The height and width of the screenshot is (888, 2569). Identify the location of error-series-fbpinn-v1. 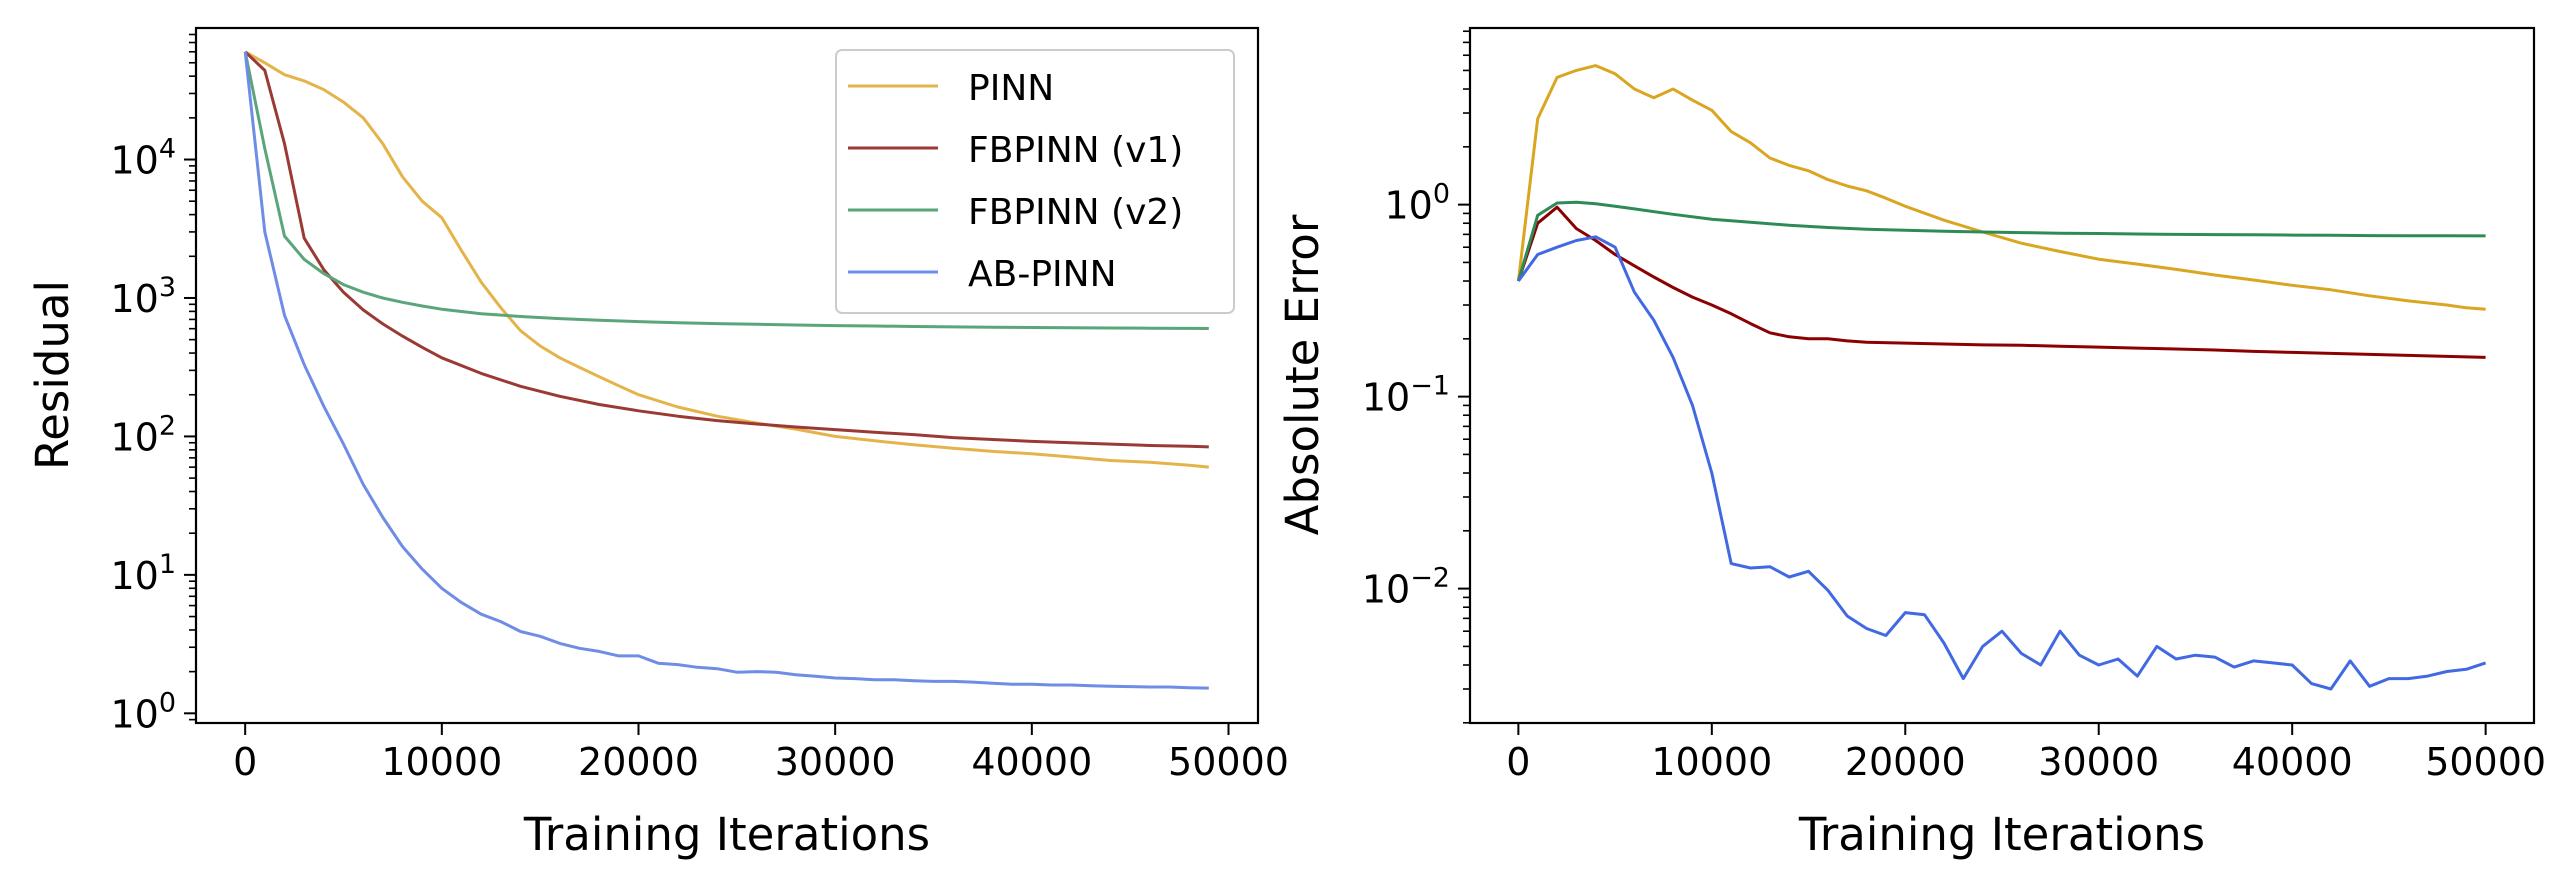
(2001, 282).